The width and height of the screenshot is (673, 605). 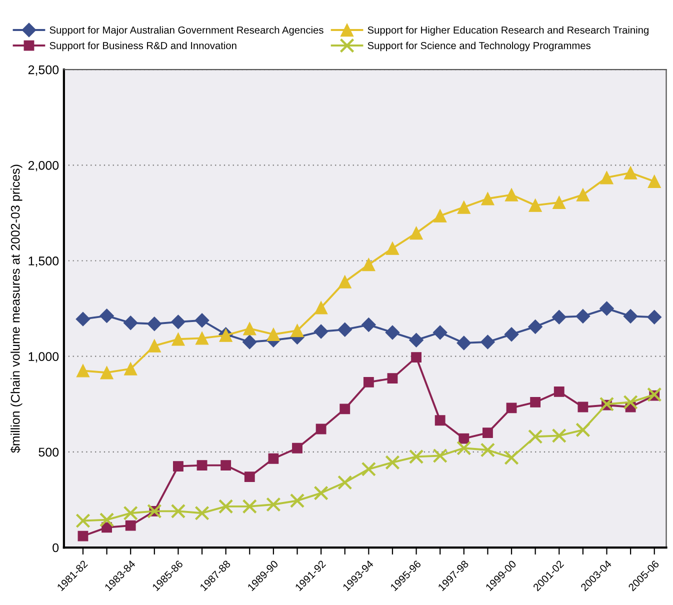 I want to click on legend-label: Support for Major Australian Government Research Agencies, so click(x=187, y=31).